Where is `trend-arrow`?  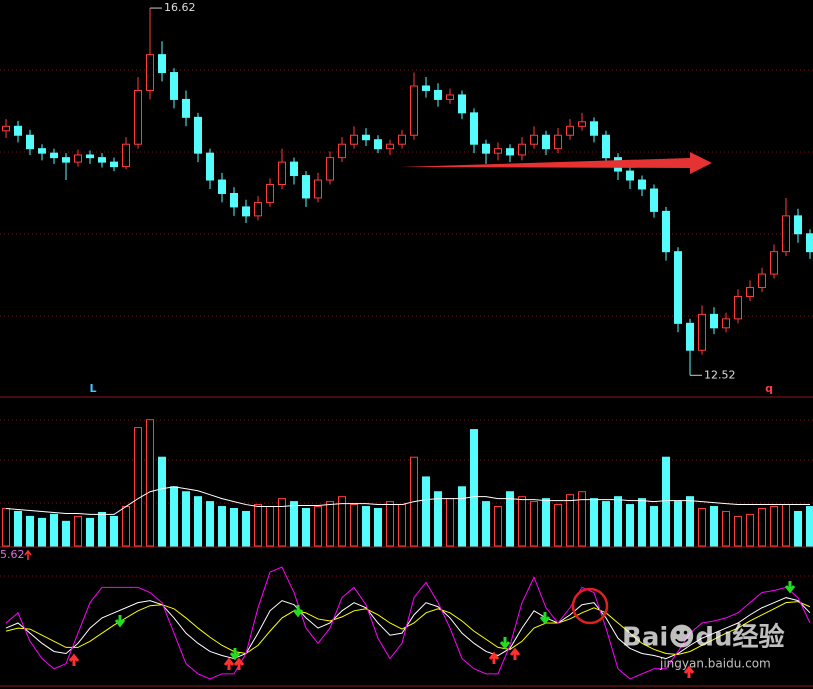
trend-arrow is located at coordinates (556, 163).